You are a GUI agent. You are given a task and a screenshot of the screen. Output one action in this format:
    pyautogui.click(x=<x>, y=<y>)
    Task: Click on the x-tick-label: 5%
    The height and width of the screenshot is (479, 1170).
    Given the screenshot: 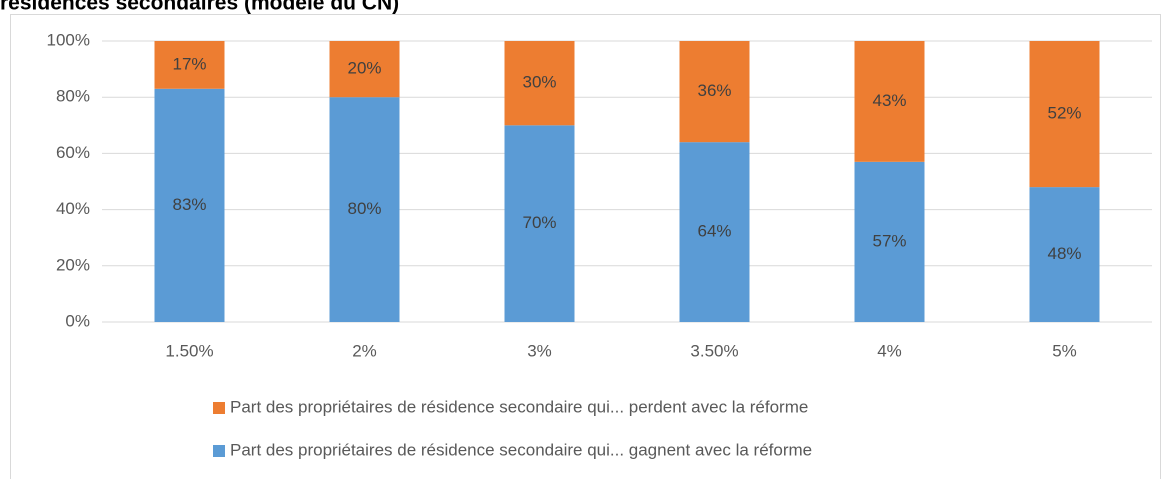 What is the action you would take?
    pyautogui.click(x=1064, y=350)
    